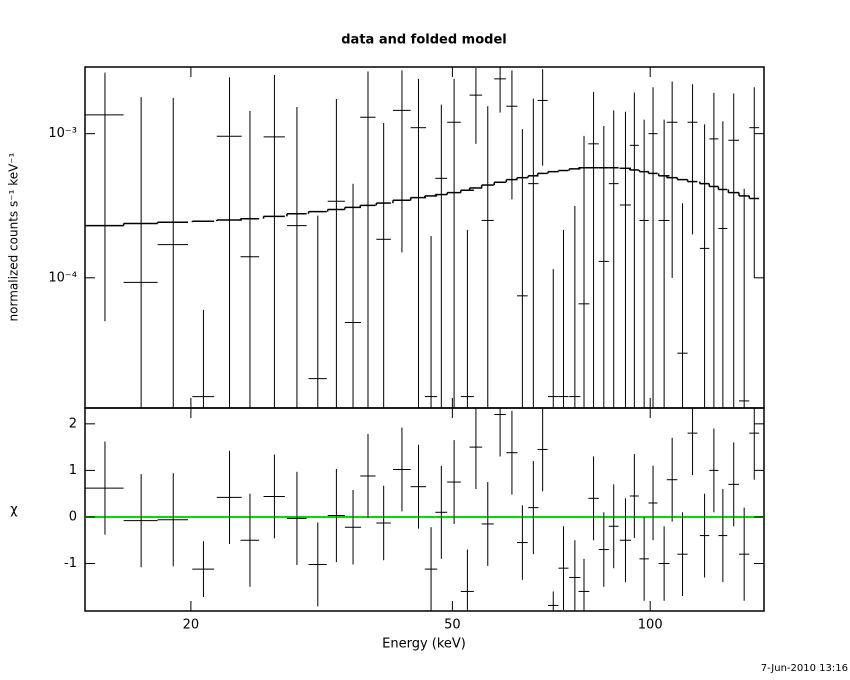  What do you see at coordinates (70, 563) in the screenshot?
I see `y-tick-label: -1` at bounding box center [70, 563].